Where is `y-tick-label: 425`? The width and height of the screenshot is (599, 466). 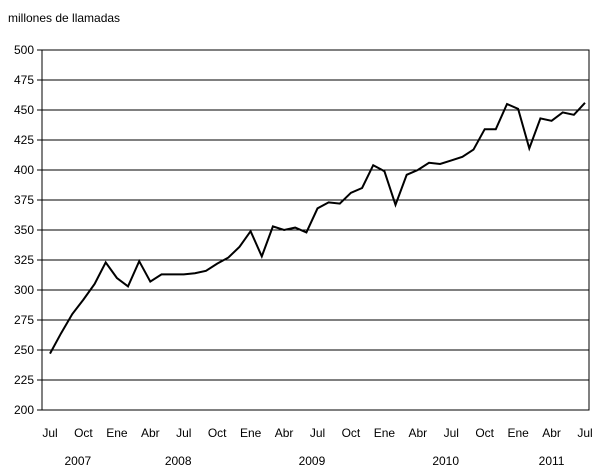 y-tick-label: 425 is located at coordinates (24, 140).